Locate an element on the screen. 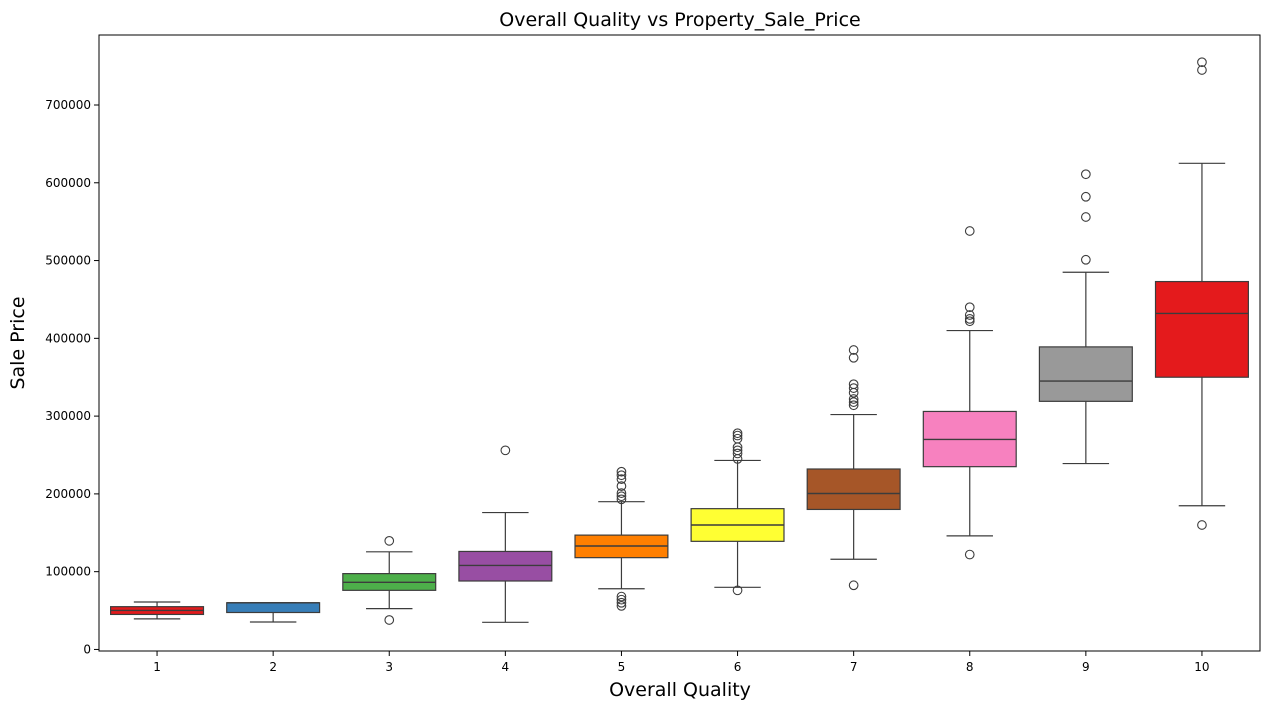  x-axis-title: Overall Quality is located at coordinates (680, 690).